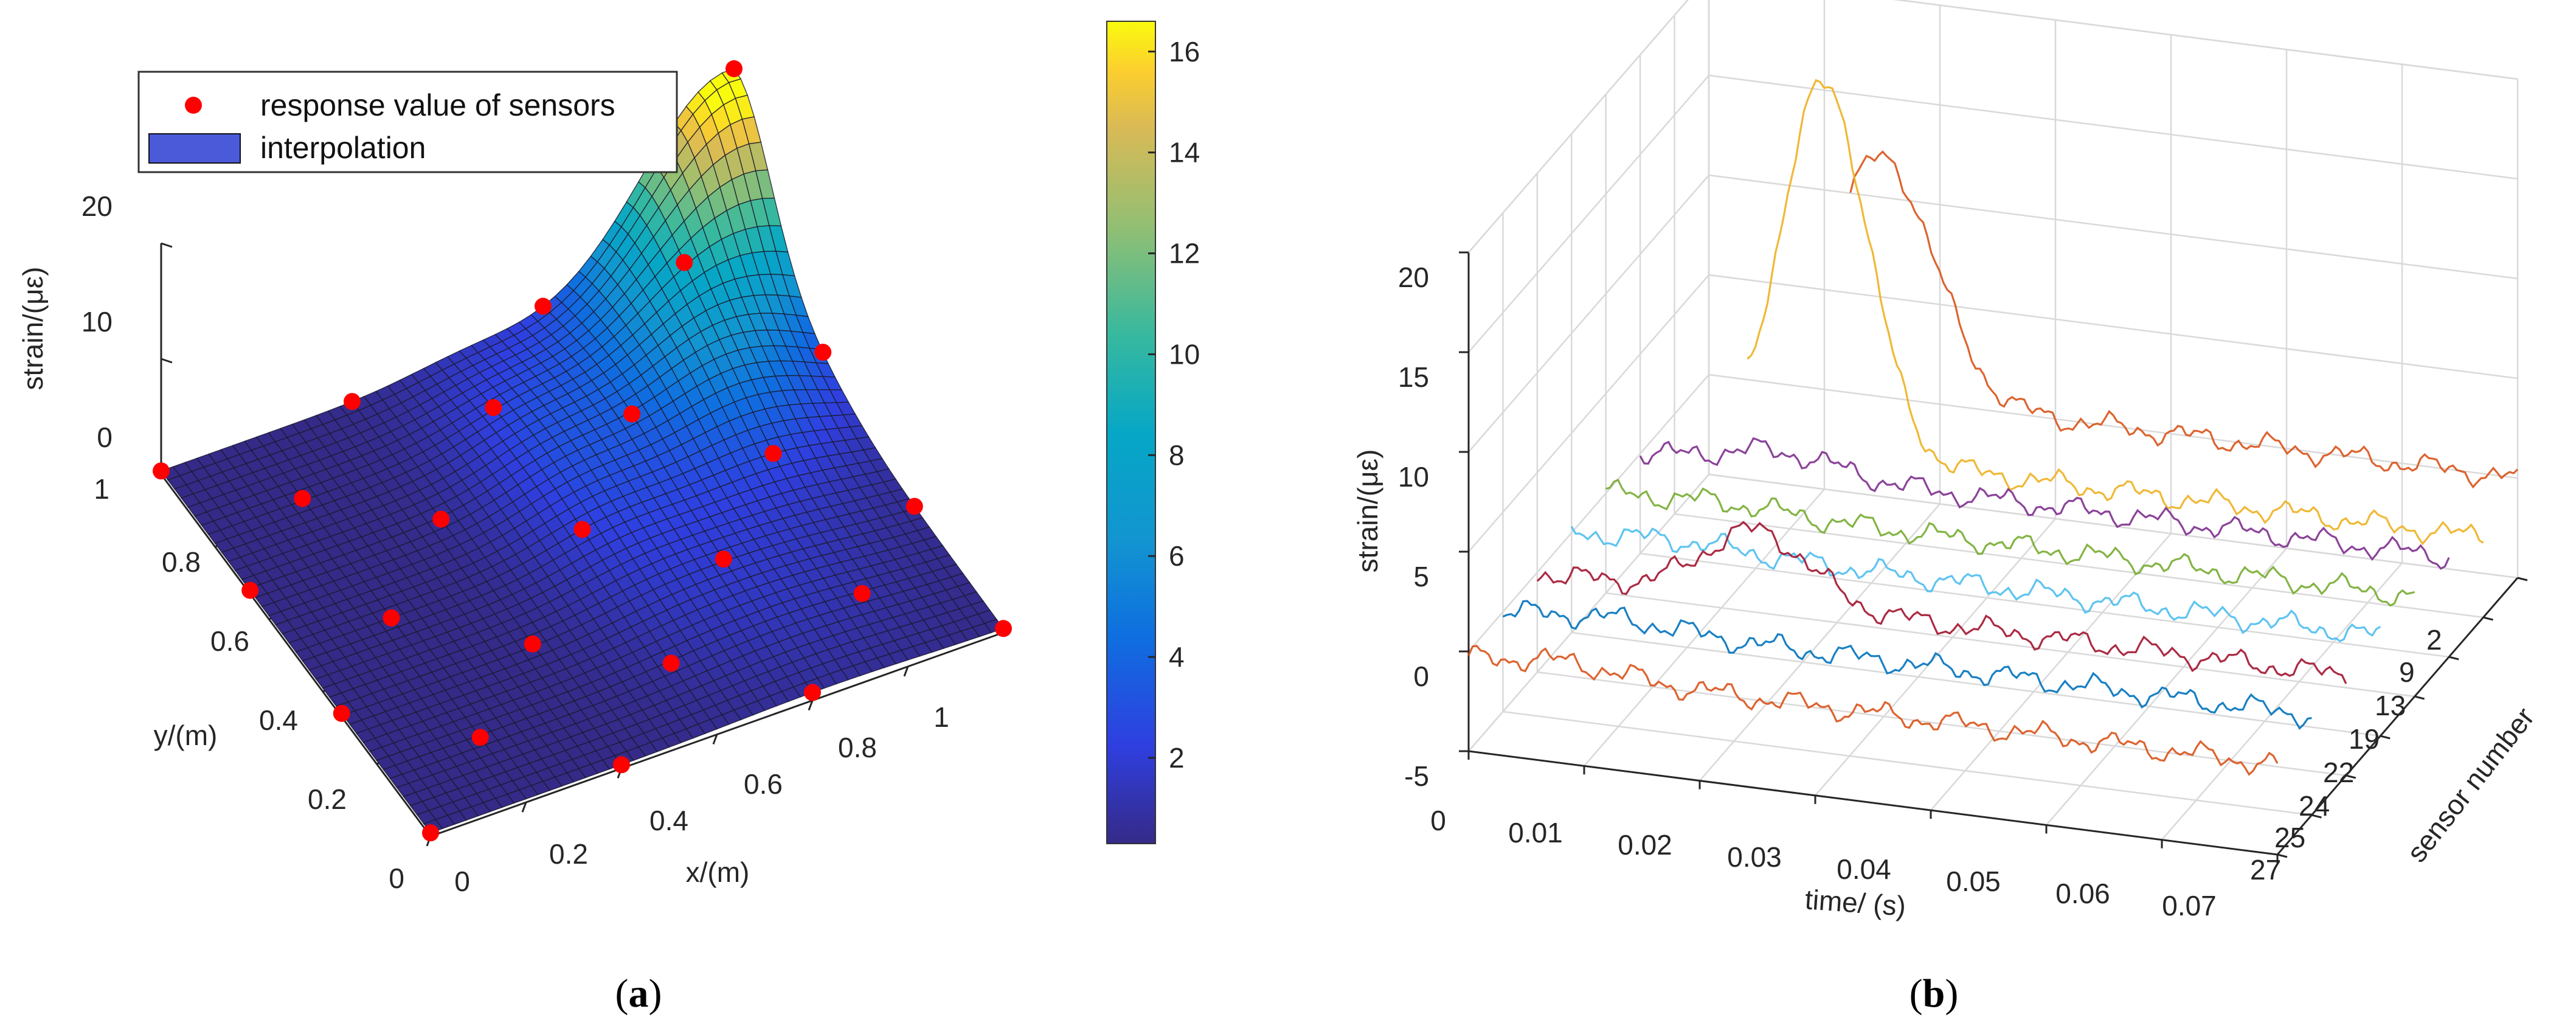 The width and height of the screenshot is (2576, 1034). I want to click on colorbar-tick-label: 4, so click(1177, 657).